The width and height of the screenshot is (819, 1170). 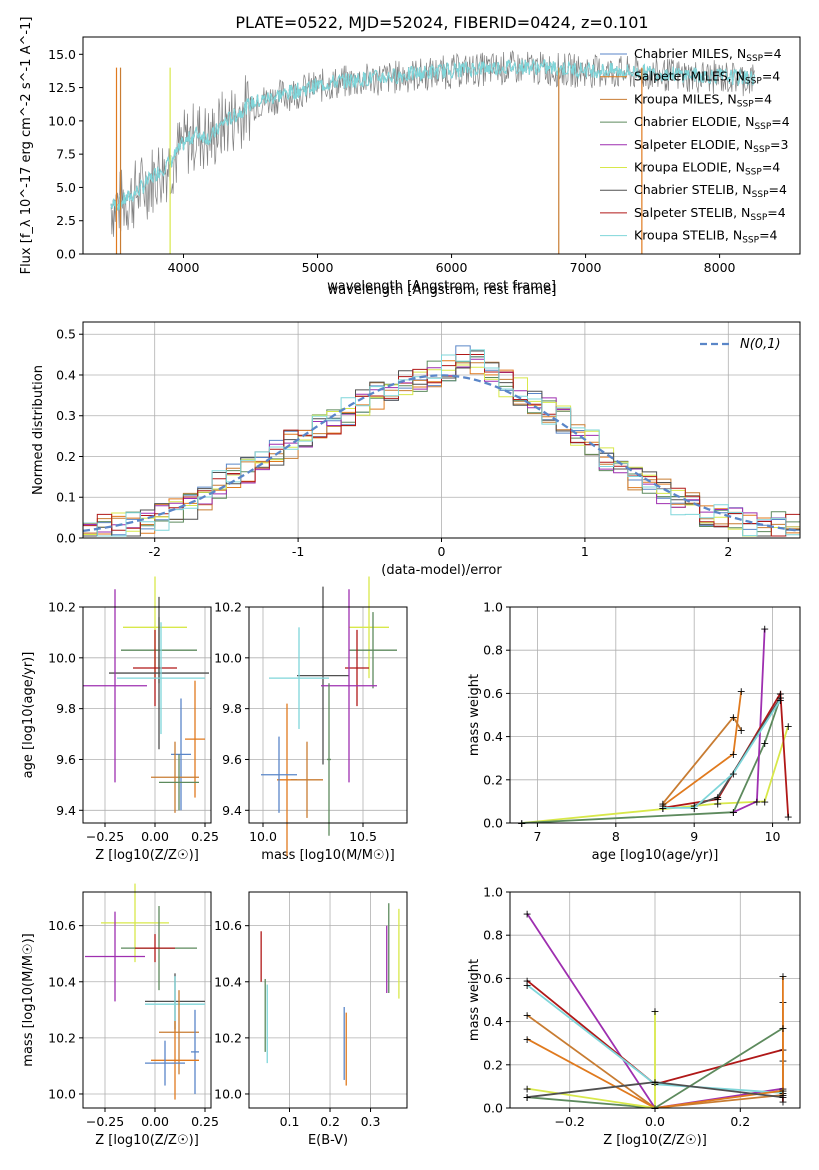 I want to click on x-axis-label: wavelength [Angstrom, rest frame], so click(x=442, y=290).